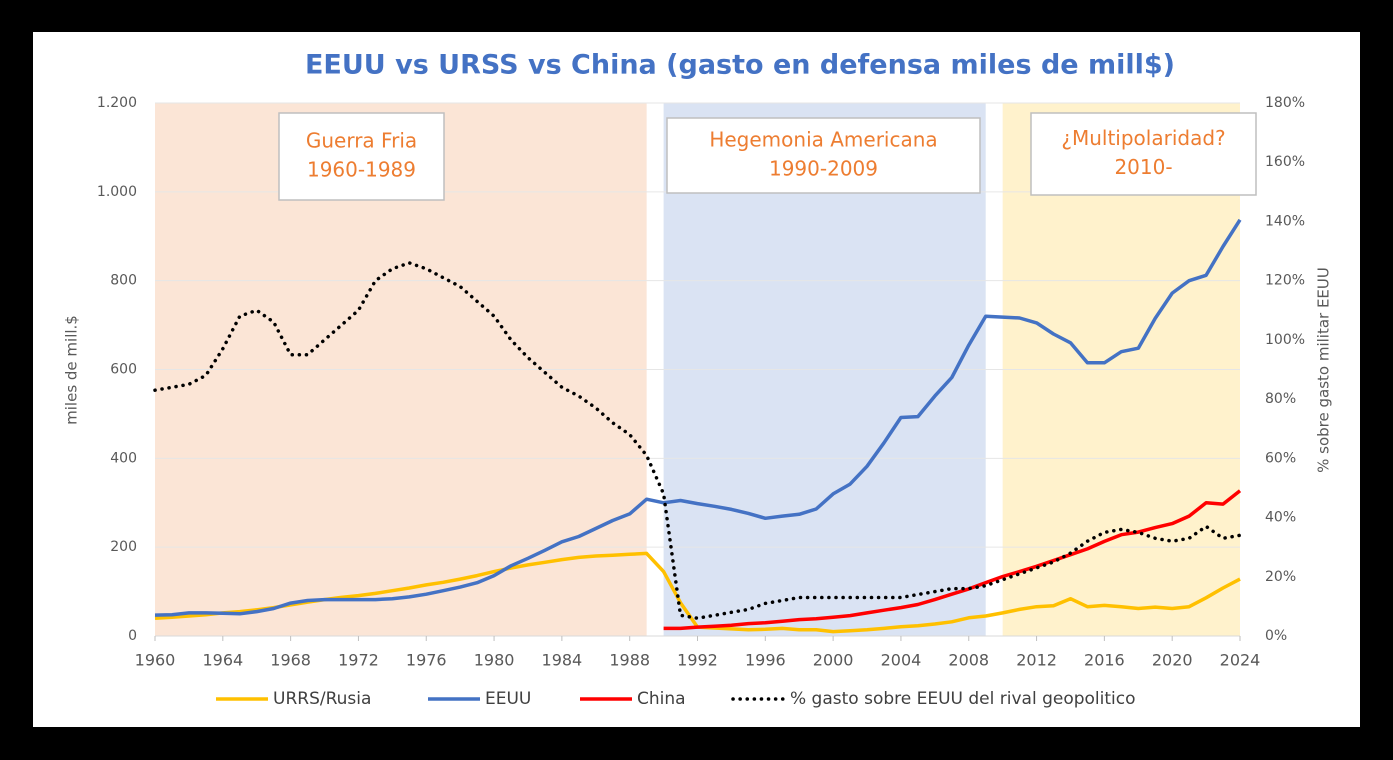 The image size is (1393, 760). Describe the element at coordinates (361, 141) in the screenshot. I see `annotation-text: Guerra Fria` at that location.